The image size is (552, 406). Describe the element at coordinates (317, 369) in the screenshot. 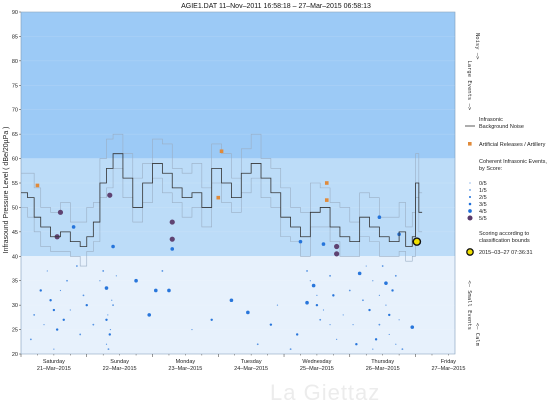

I see `x-date-label: 25–Mar–2015` at that location.